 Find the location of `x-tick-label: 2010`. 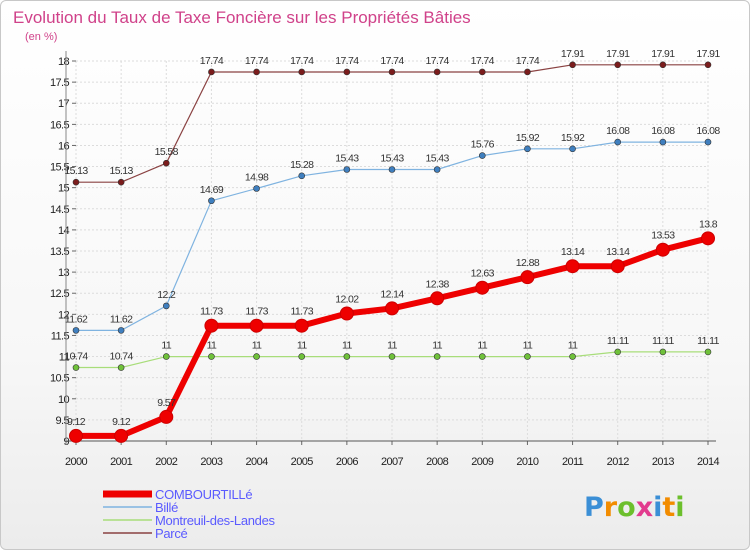

x-tick-label: 2010 is located at coordinates (527, 462).